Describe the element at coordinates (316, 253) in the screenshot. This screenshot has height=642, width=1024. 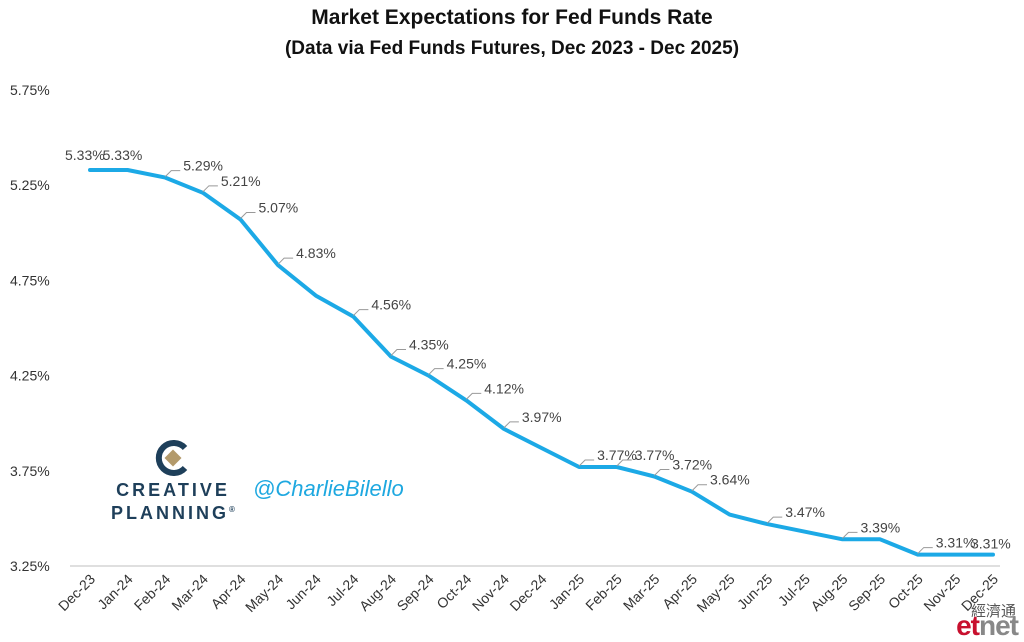
I see `data-label: 4.83%` at that location.